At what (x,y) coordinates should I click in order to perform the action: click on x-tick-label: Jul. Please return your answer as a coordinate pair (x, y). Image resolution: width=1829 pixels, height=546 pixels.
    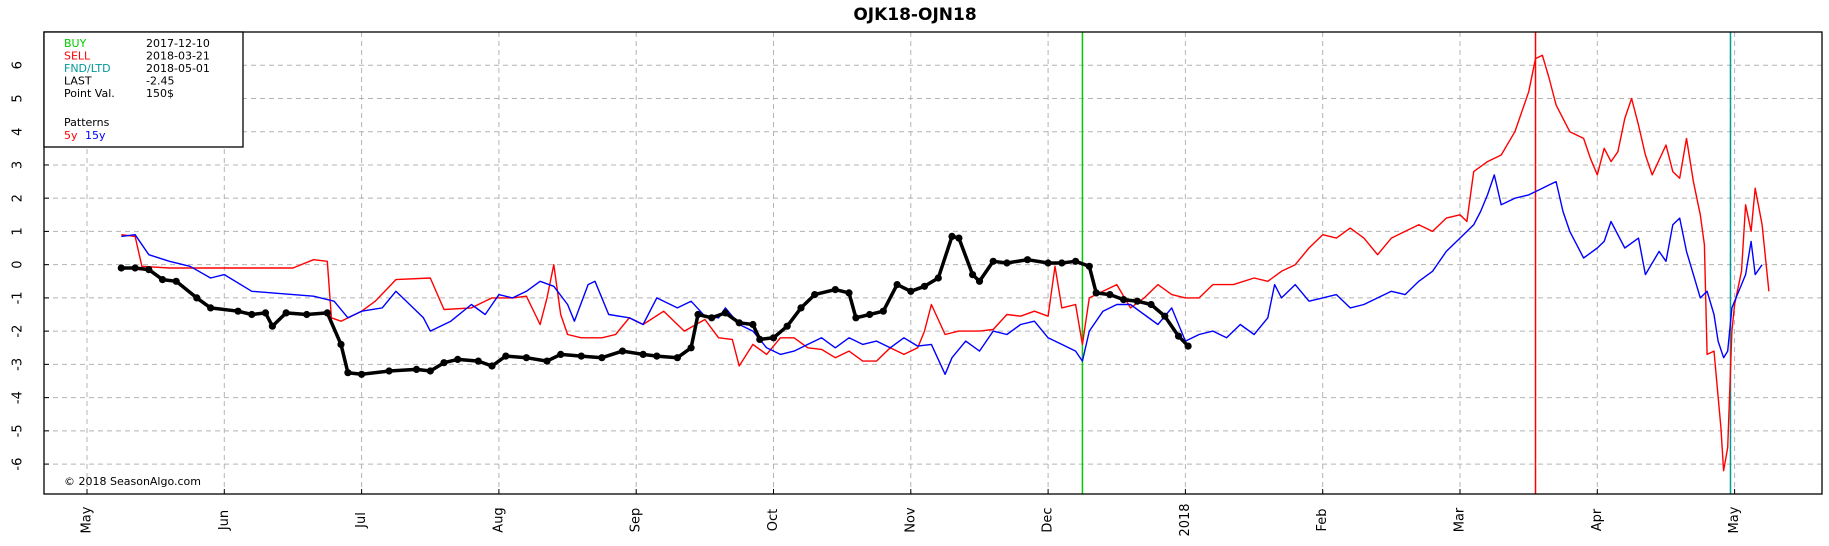
    Looking at the image, I should click on (361, 520).